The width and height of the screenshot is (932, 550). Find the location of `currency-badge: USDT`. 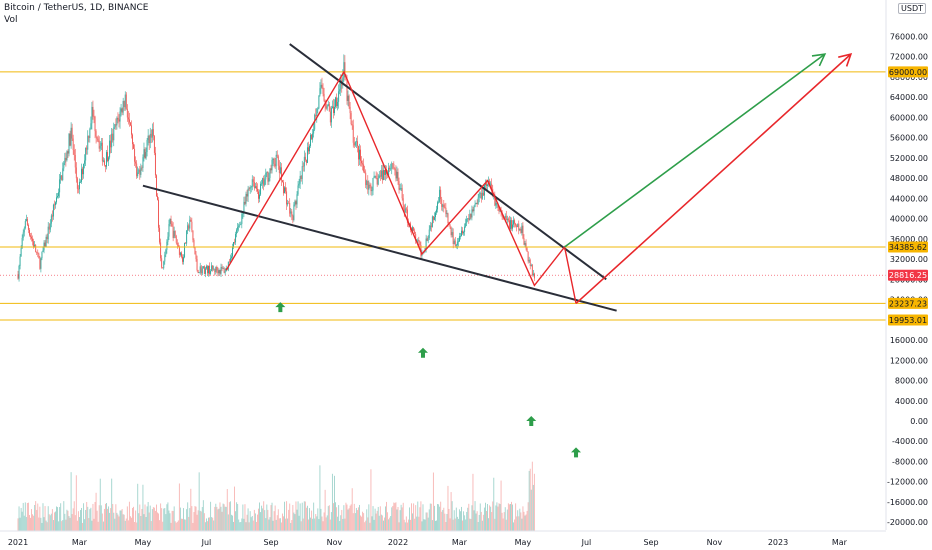

currency-badge: USDT is located at coordinates (912, 8).